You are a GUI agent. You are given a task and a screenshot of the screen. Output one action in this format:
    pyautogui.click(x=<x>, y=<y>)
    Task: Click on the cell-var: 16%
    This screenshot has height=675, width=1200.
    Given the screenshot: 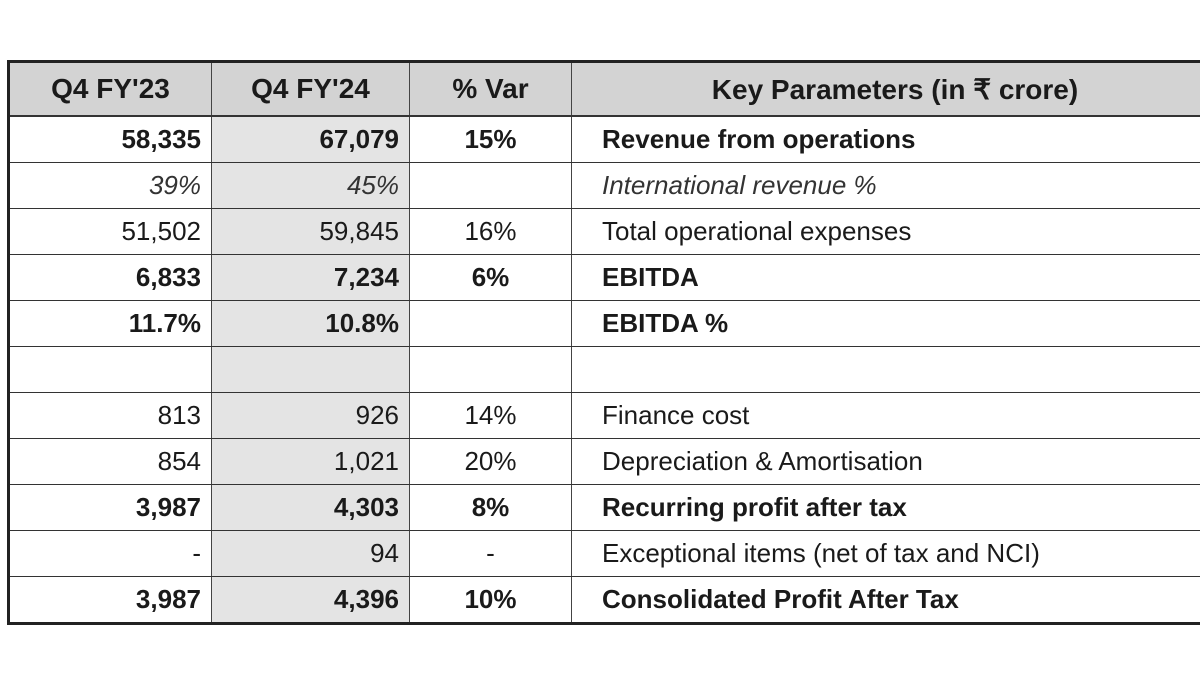 What is the action you would take?
    pyautogui.click(x=490, y=231)
    